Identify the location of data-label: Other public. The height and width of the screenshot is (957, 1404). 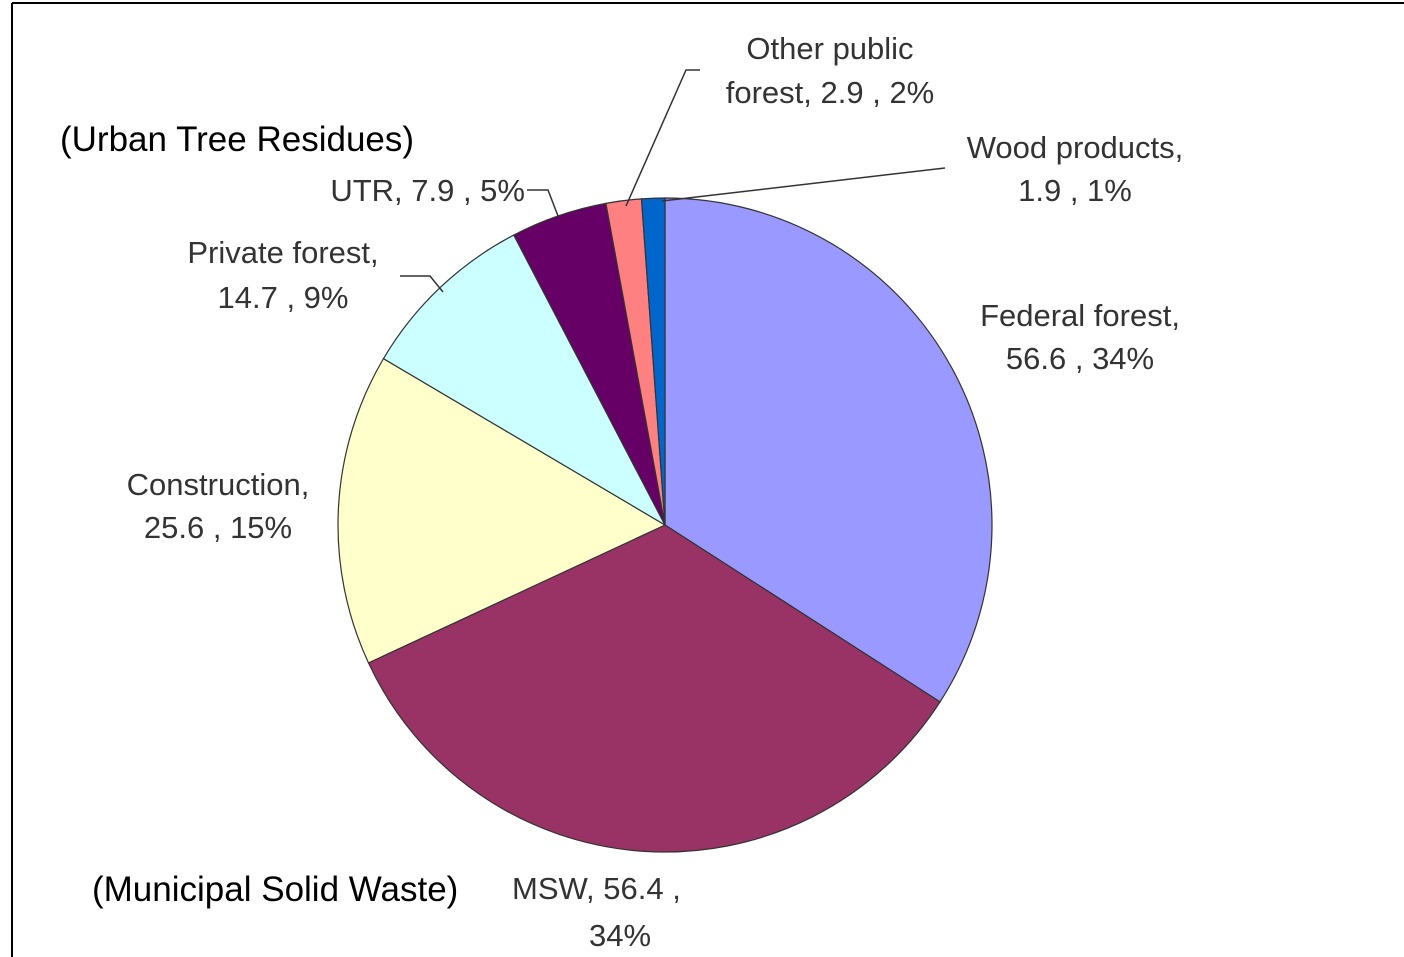
(829, 48).